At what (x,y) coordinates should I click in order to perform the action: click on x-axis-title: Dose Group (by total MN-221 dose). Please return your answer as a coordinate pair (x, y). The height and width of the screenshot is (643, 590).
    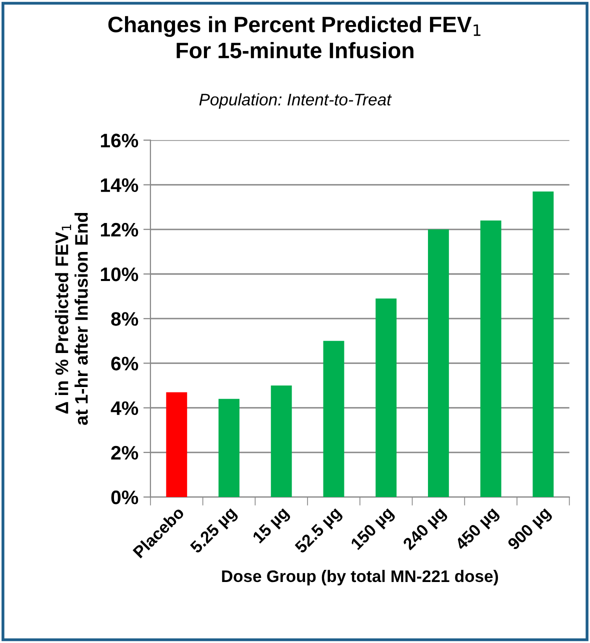
    Looking at the image, I should click on (360, 578).